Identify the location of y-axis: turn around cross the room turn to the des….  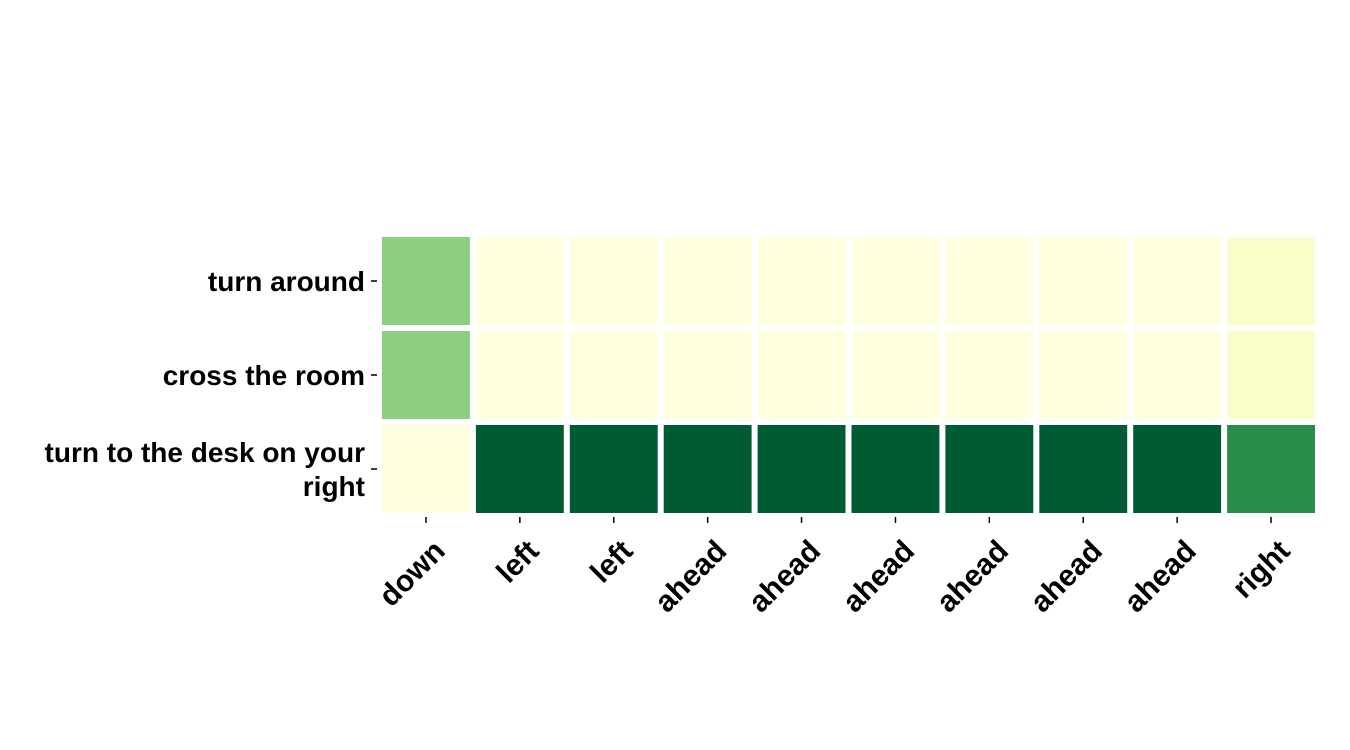
(211, 384).